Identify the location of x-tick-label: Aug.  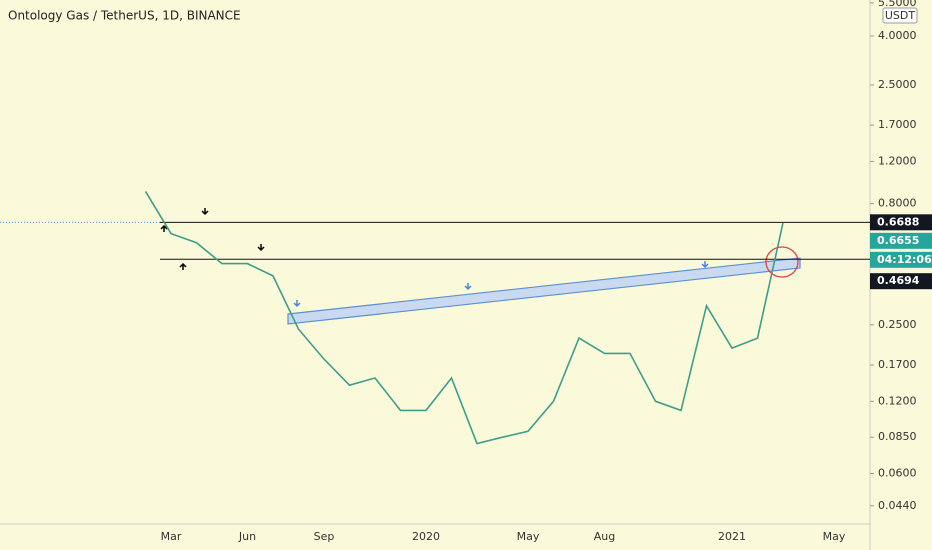
(604, 536).